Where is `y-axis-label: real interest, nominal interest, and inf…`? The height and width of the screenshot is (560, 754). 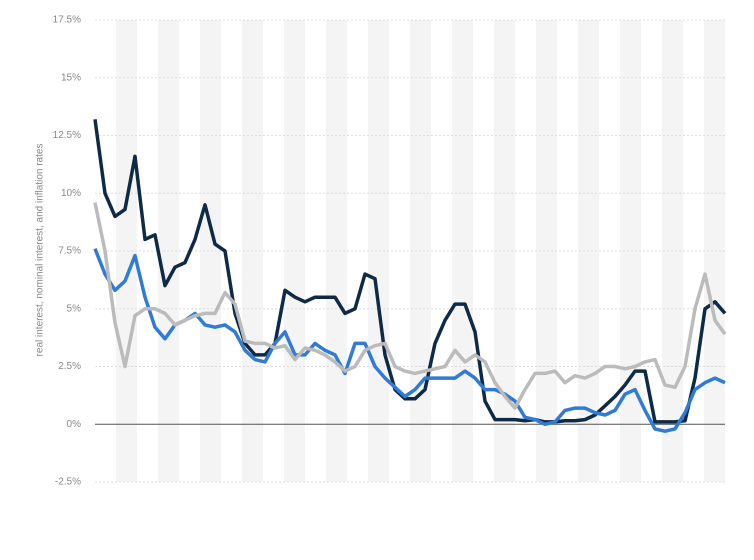
y-axis-label: real interest, nominal interest, and inf… is located at coordinates (40, 250).